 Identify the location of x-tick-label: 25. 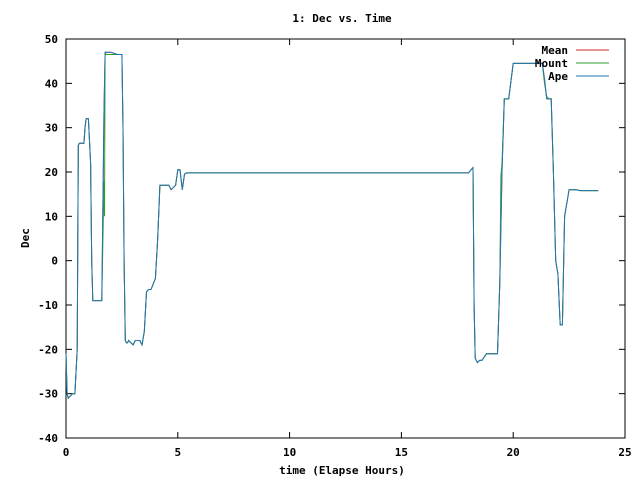
(624, 452).